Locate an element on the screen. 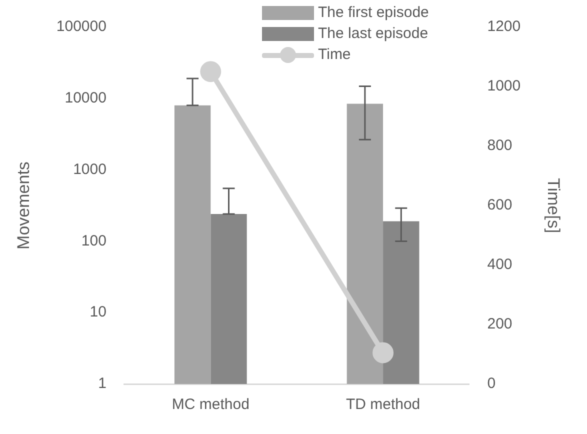 This screenshot has width=587, height=434. y2-tick-label: 0 is located at coordinates (491, 383).